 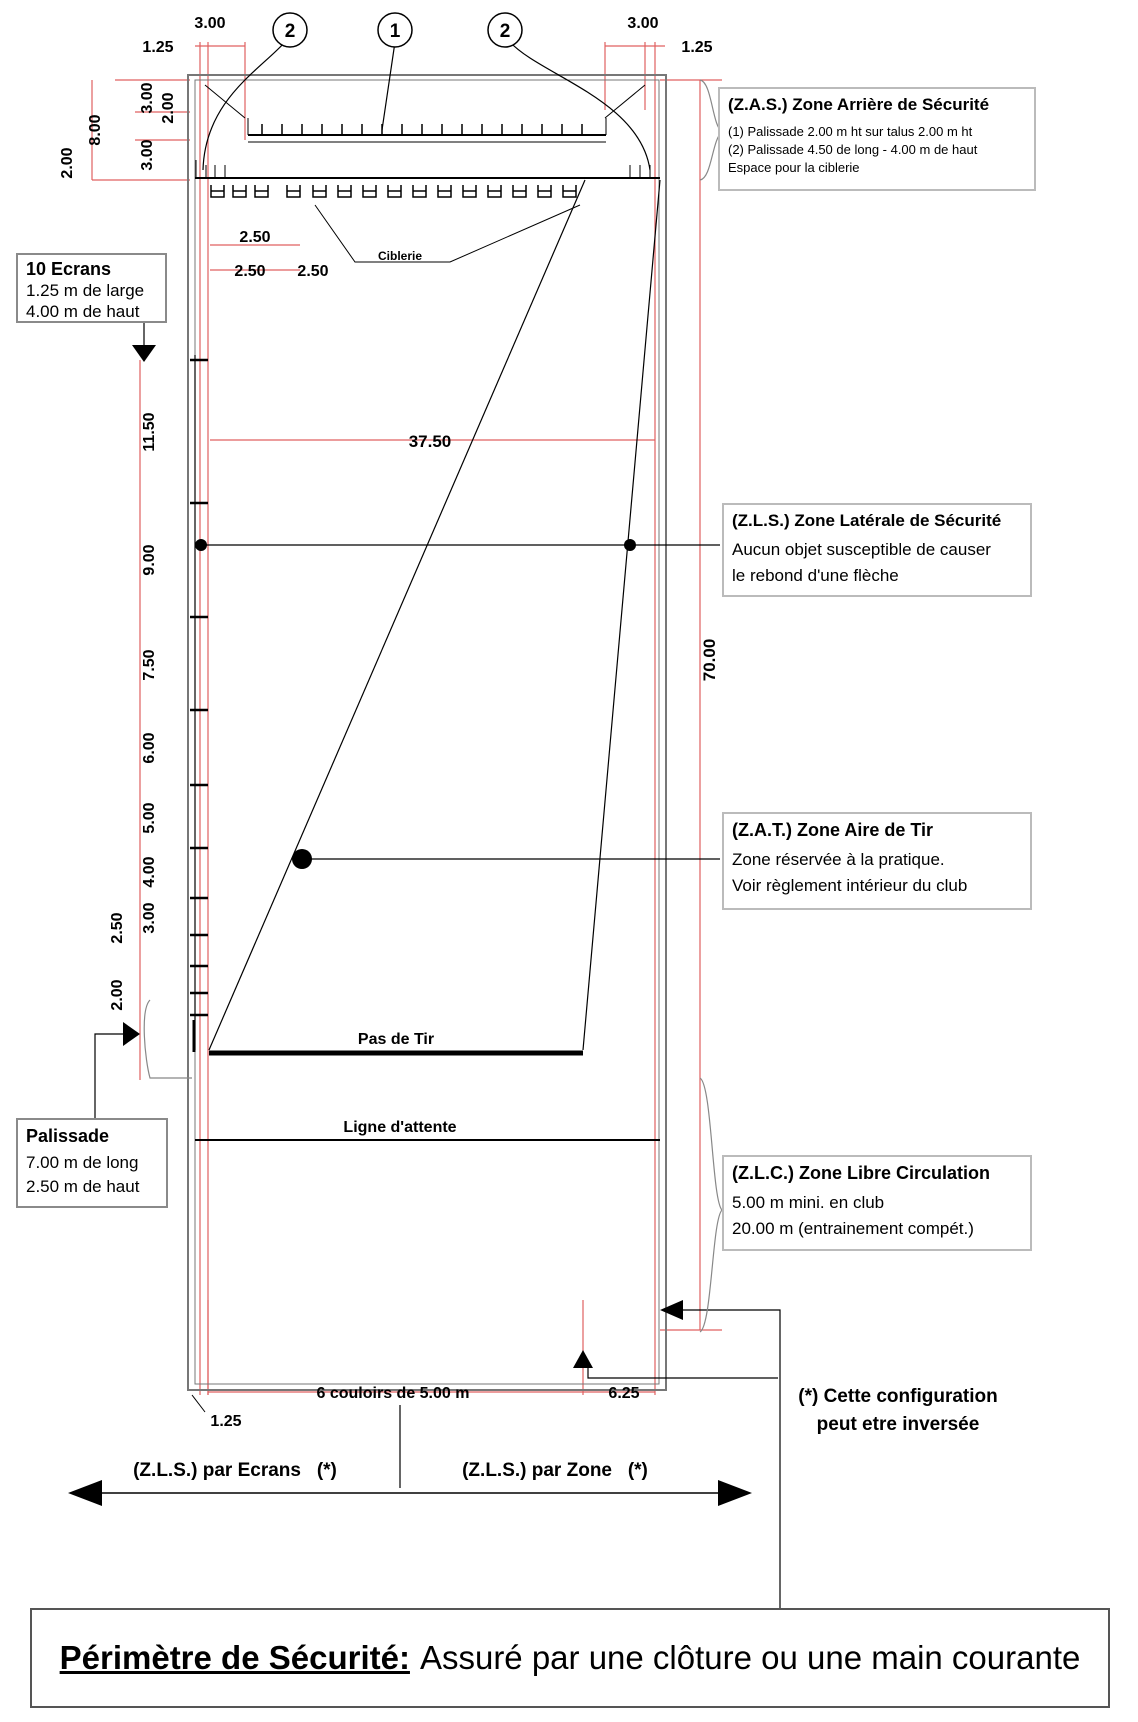 I want to click on dim-ciblerie-250a: 2.50, so click(x=254, y=237).